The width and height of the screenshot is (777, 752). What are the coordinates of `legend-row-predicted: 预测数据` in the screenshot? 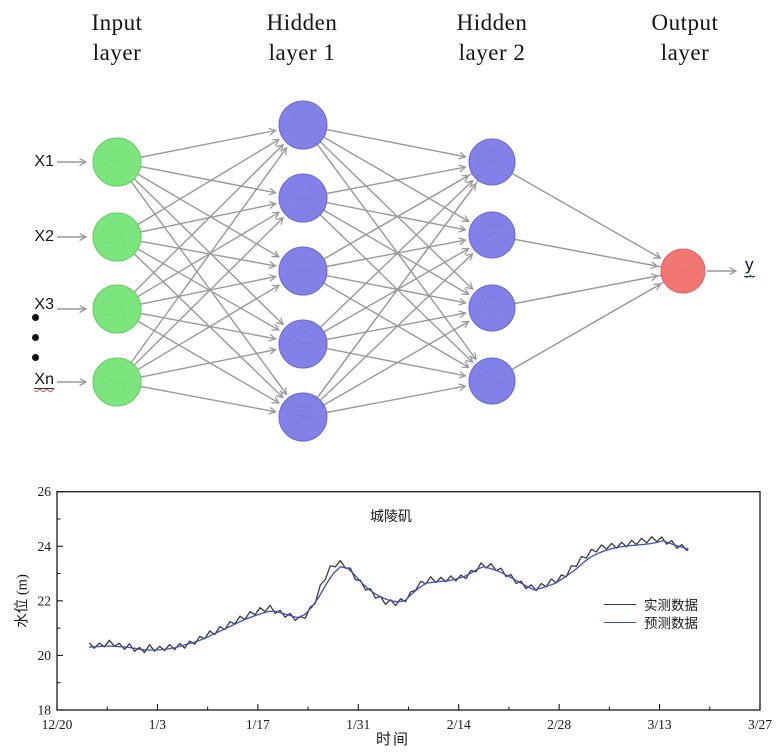 It's located at (651, 622).